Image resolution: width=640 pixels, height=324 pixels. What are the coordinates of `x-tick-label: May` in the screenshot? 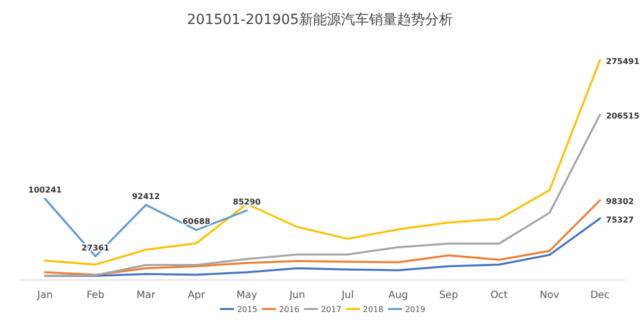 It's located at (247, 295).